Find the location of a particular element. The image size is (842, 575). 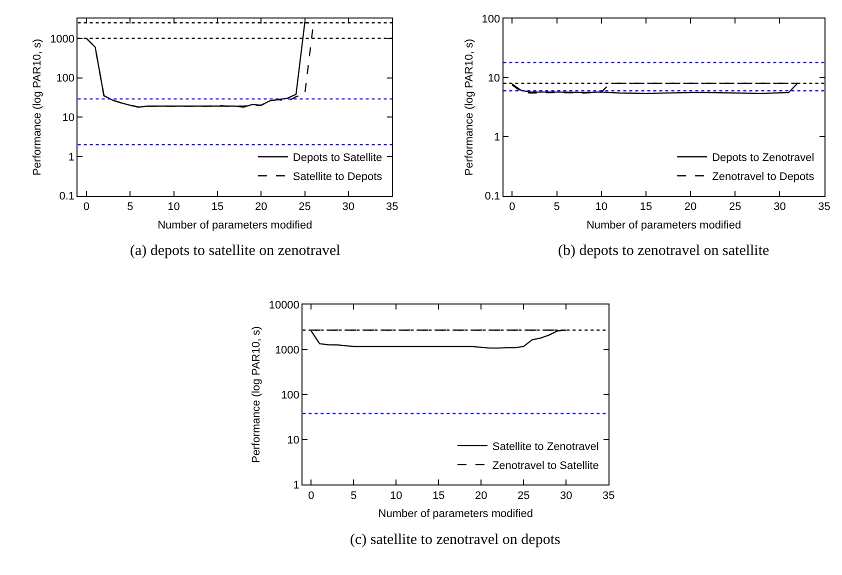

y-tick-label: 10000 is located at coordinates (284, 305).